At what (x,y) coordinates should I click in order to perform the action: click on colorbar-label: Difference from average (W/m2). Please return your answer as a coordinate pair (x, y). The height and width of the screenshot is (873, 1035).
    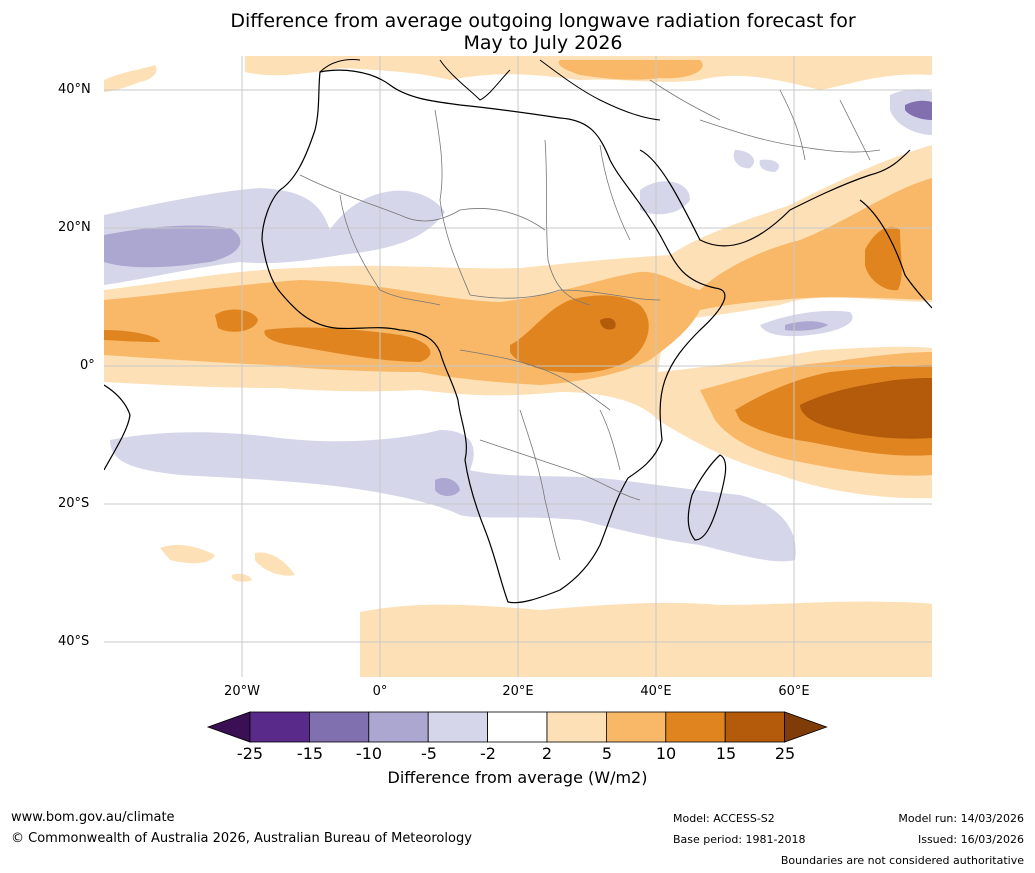
    Looking at the image, I should click on (517, 777).